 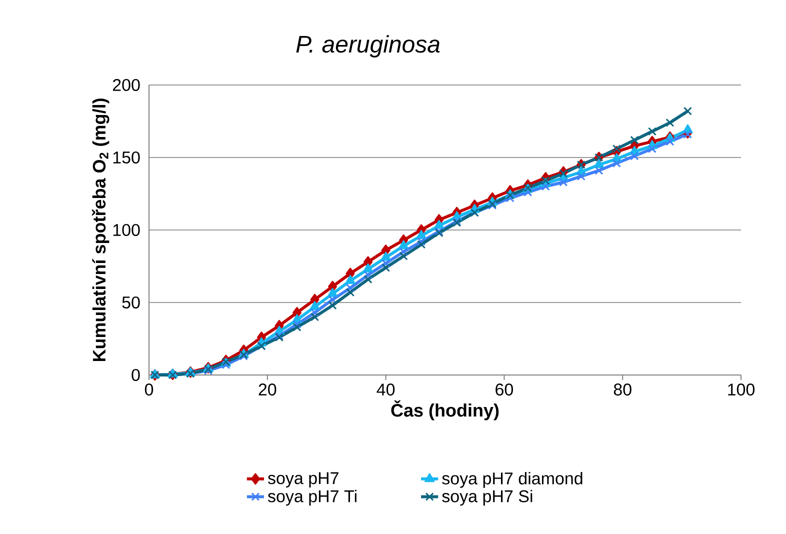 What do you see at coordinates (303, 480) in the screenshot?
I see `legend-label: soya pH7` at bounding box center [303, 480].